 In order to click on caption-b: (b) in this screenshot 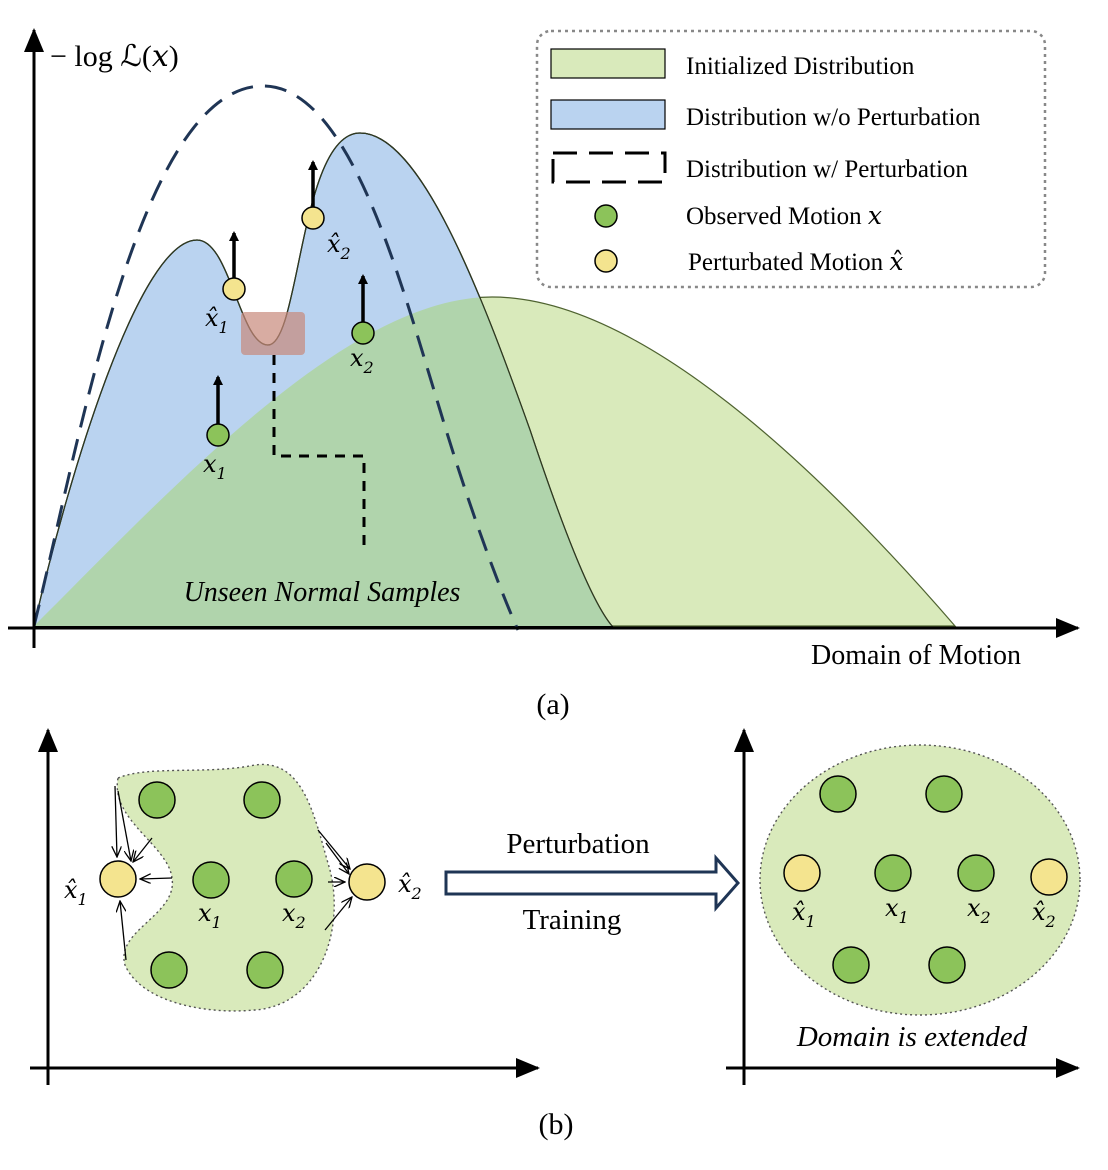, I will do `click(556, 1124)`.